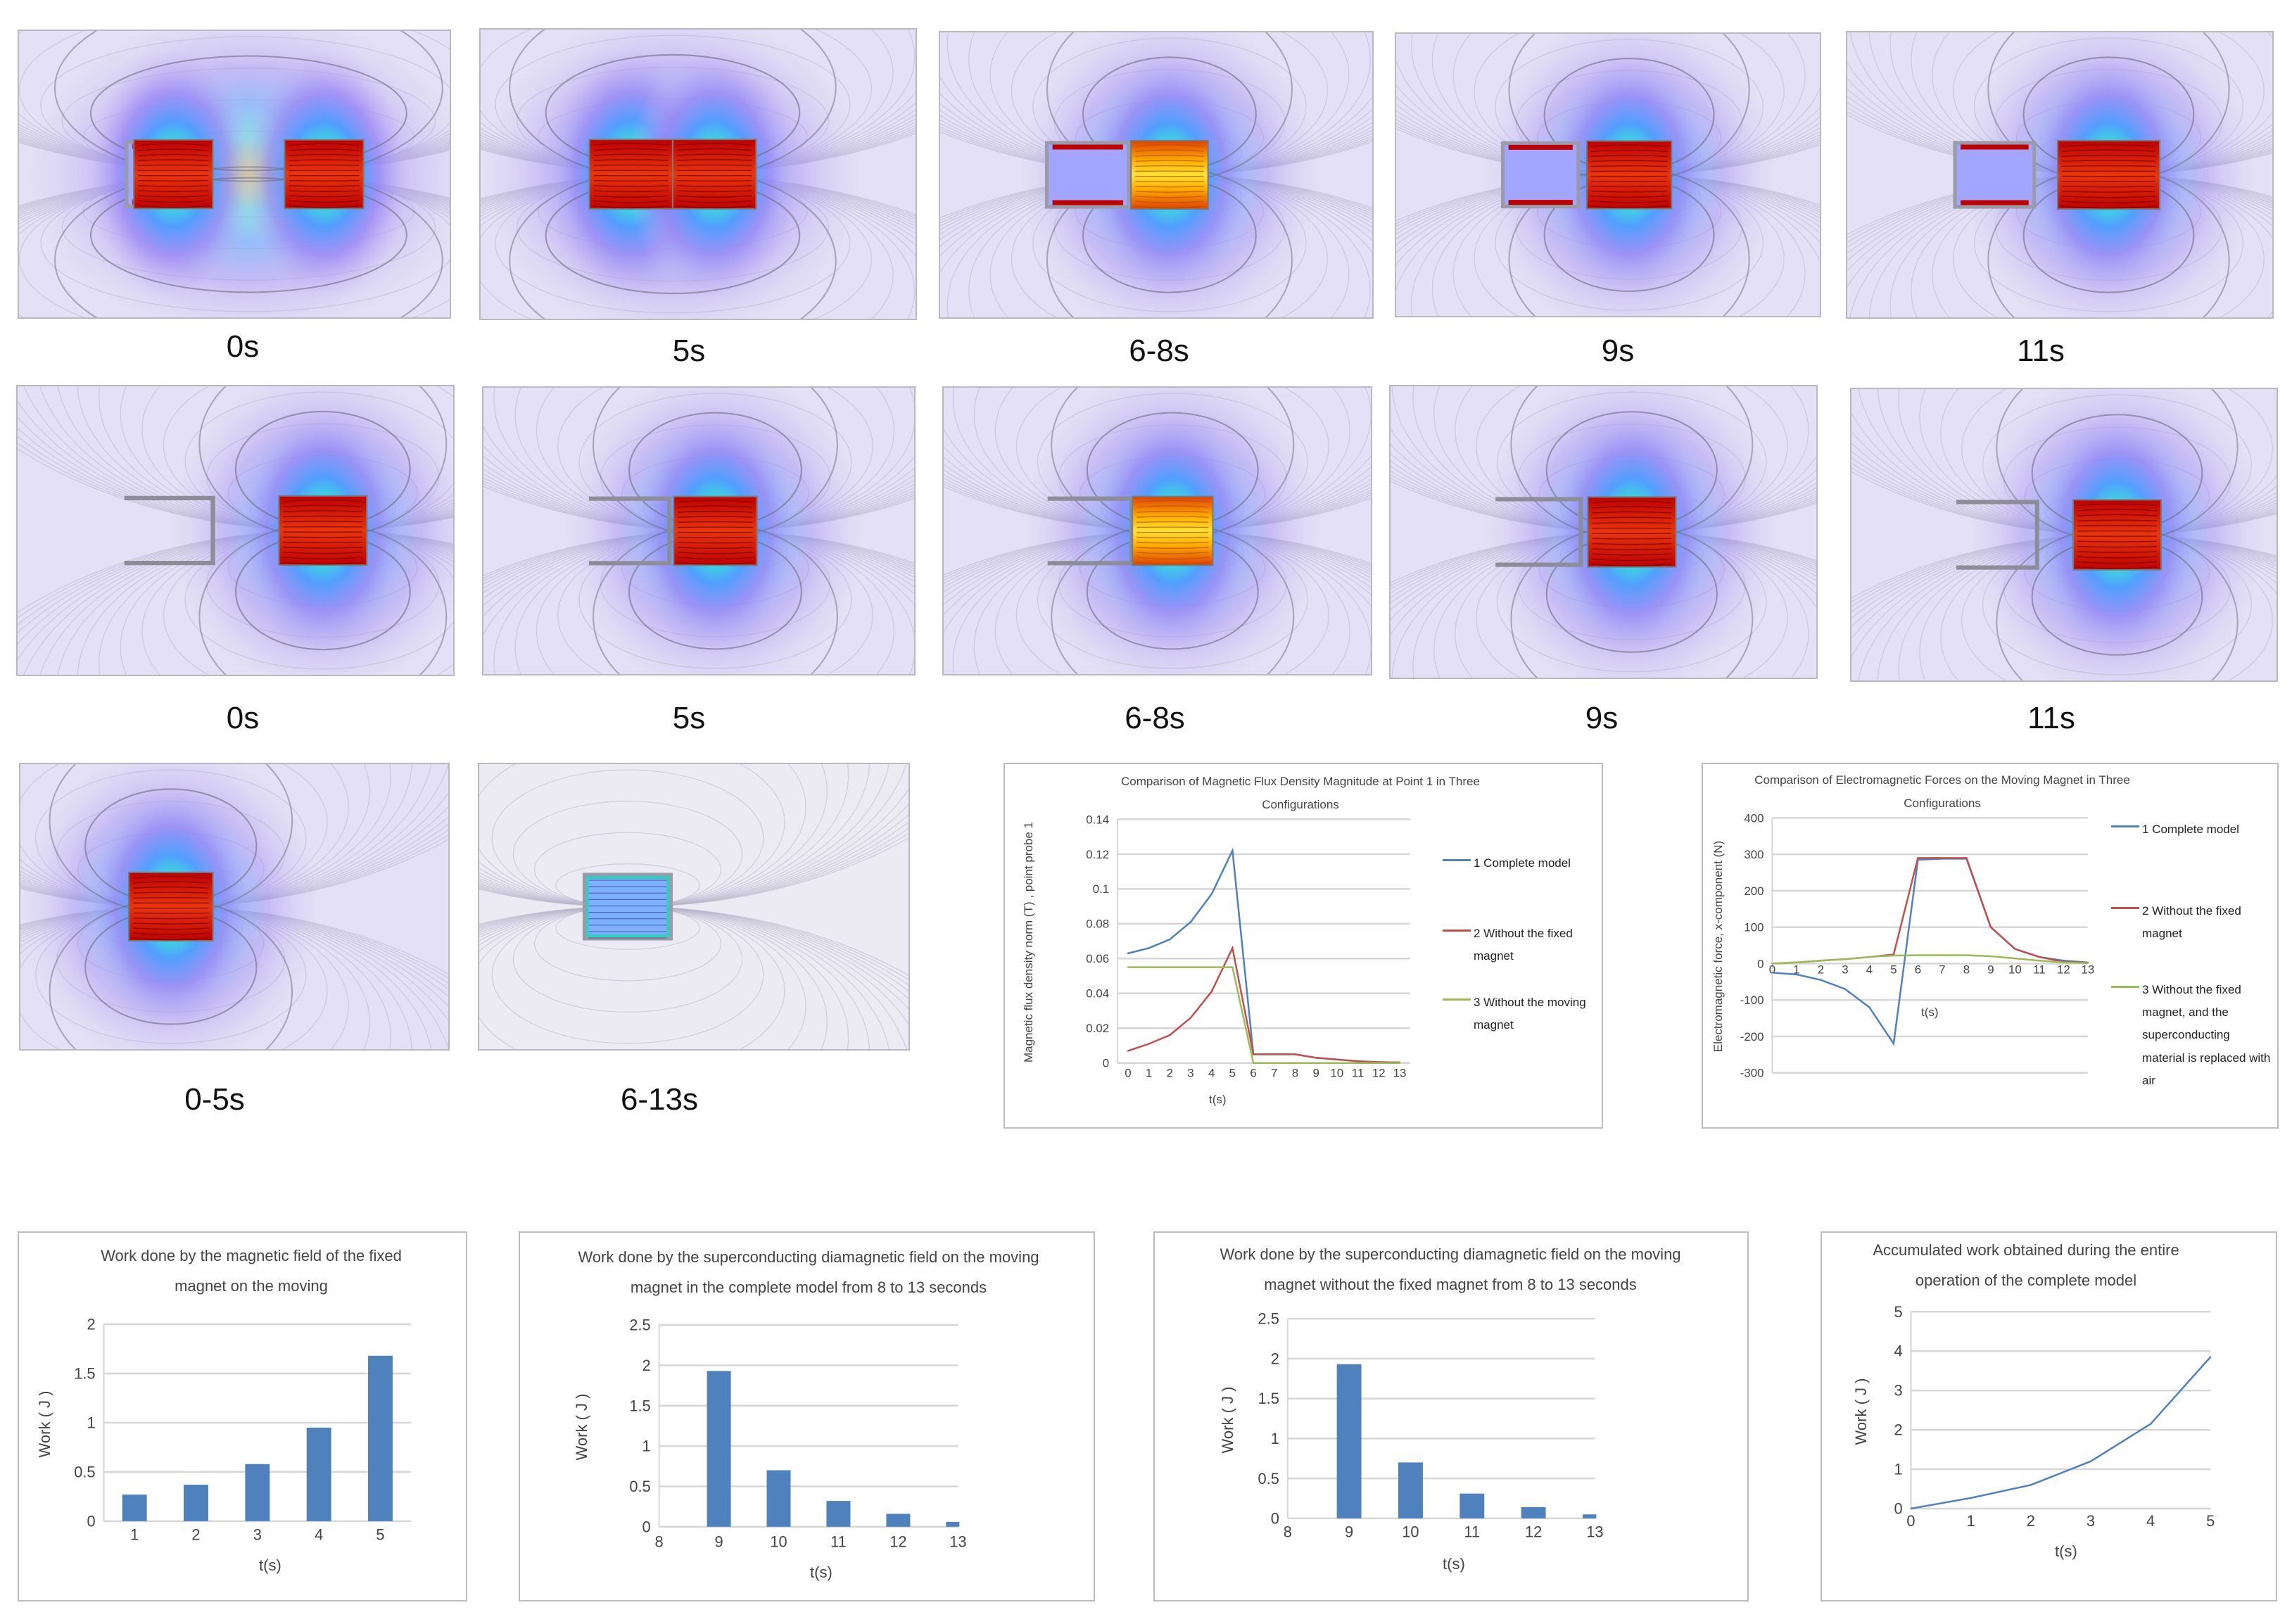 Image resolution: width=2292 pixels, height=1624 pixels. Describe the element at coordinates (1097, 994) in the screenshot. I see `y-tick-label: 0.04` at that location.